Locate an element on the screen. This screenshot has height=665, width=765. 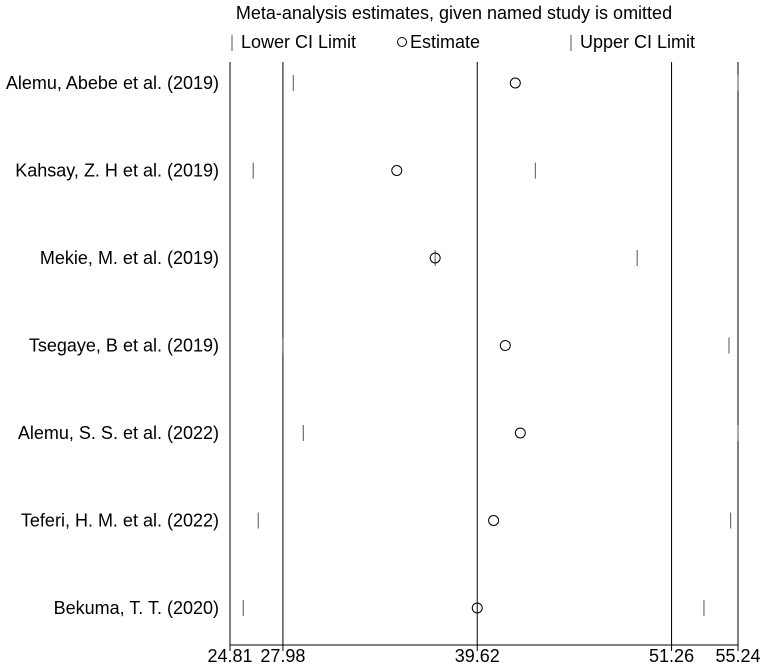
study-row: Mekie, M. et al. (2019) is located at coordinates (339, 258).